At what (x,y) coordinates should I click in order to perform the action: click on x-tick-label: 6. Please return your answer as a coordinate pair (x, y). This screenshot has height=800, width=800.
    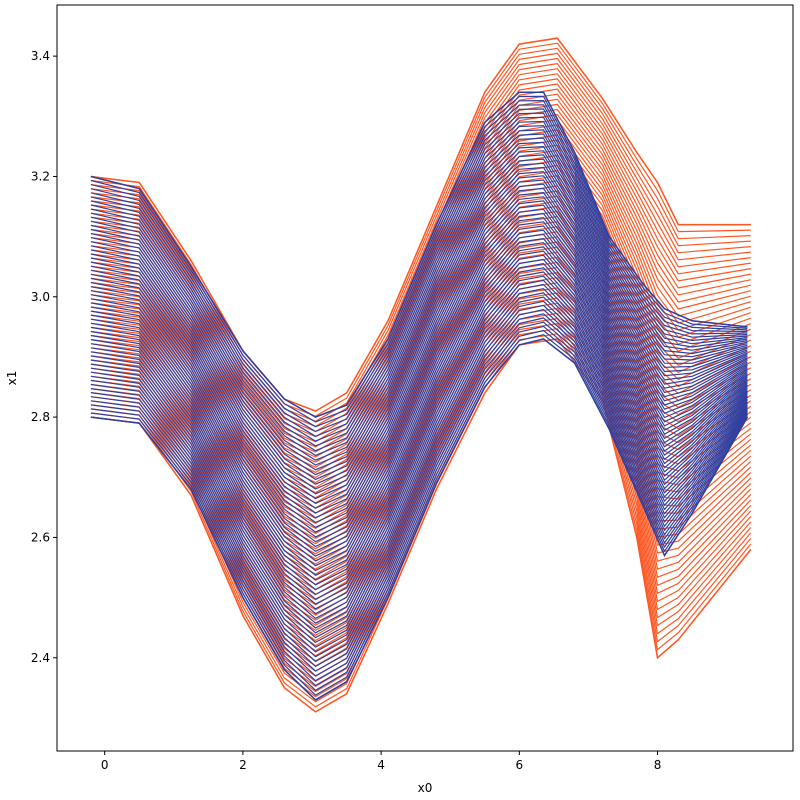
    Looking at the image, I should click on (520, 765).